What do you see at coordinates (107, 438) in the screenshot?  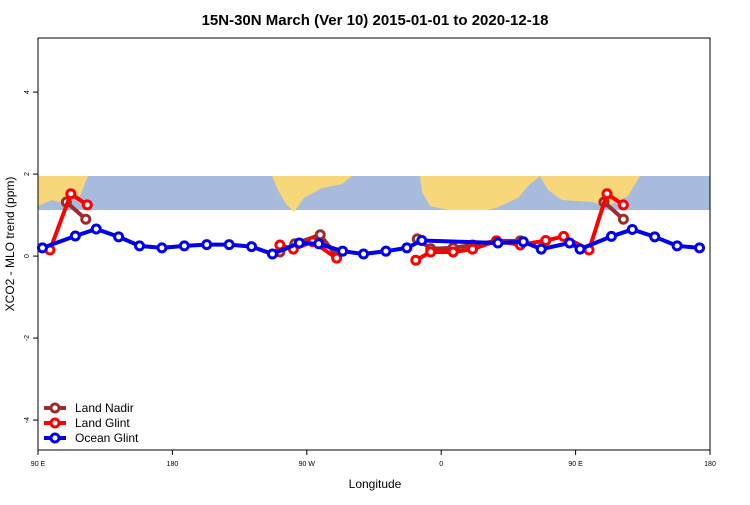 I see `legend-label: Ocean Glint` at bounding box center [107, 438].